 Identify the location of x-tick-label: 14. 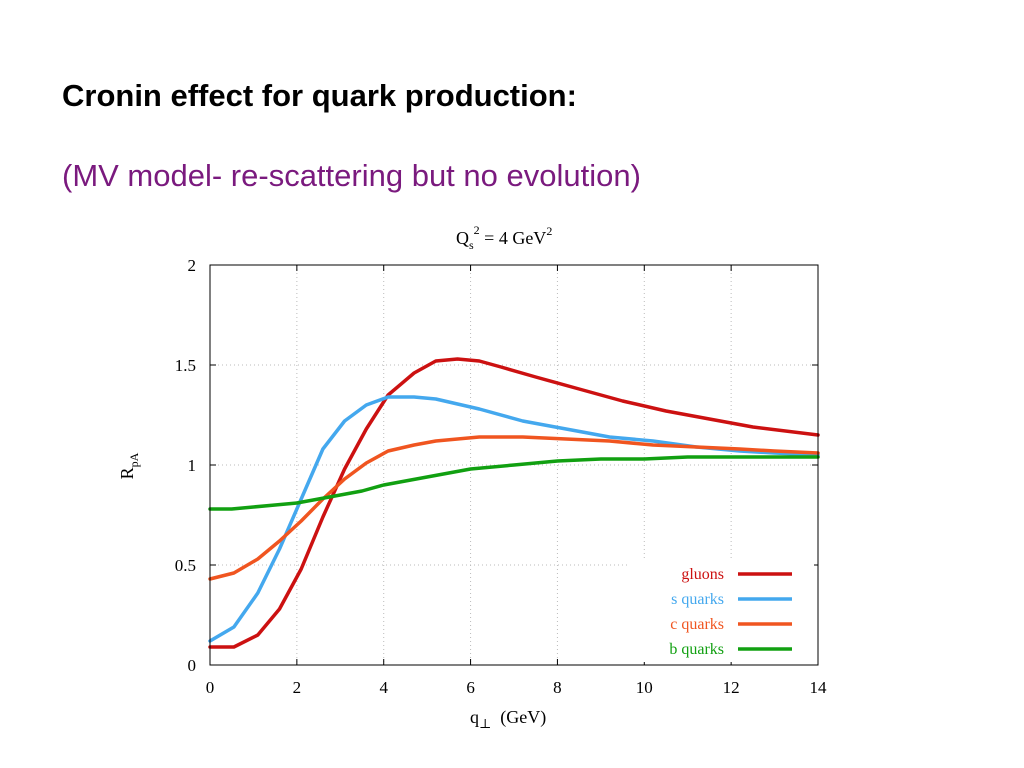
(819, 687).